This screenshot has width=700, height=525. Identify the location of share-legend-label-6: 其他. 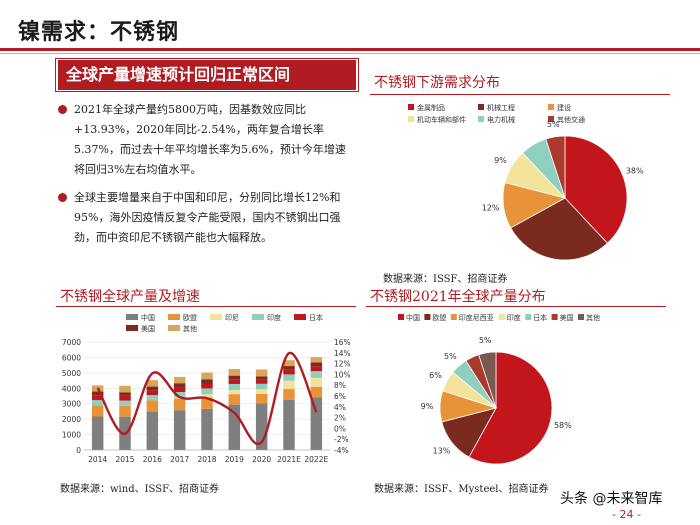
(593, 317).